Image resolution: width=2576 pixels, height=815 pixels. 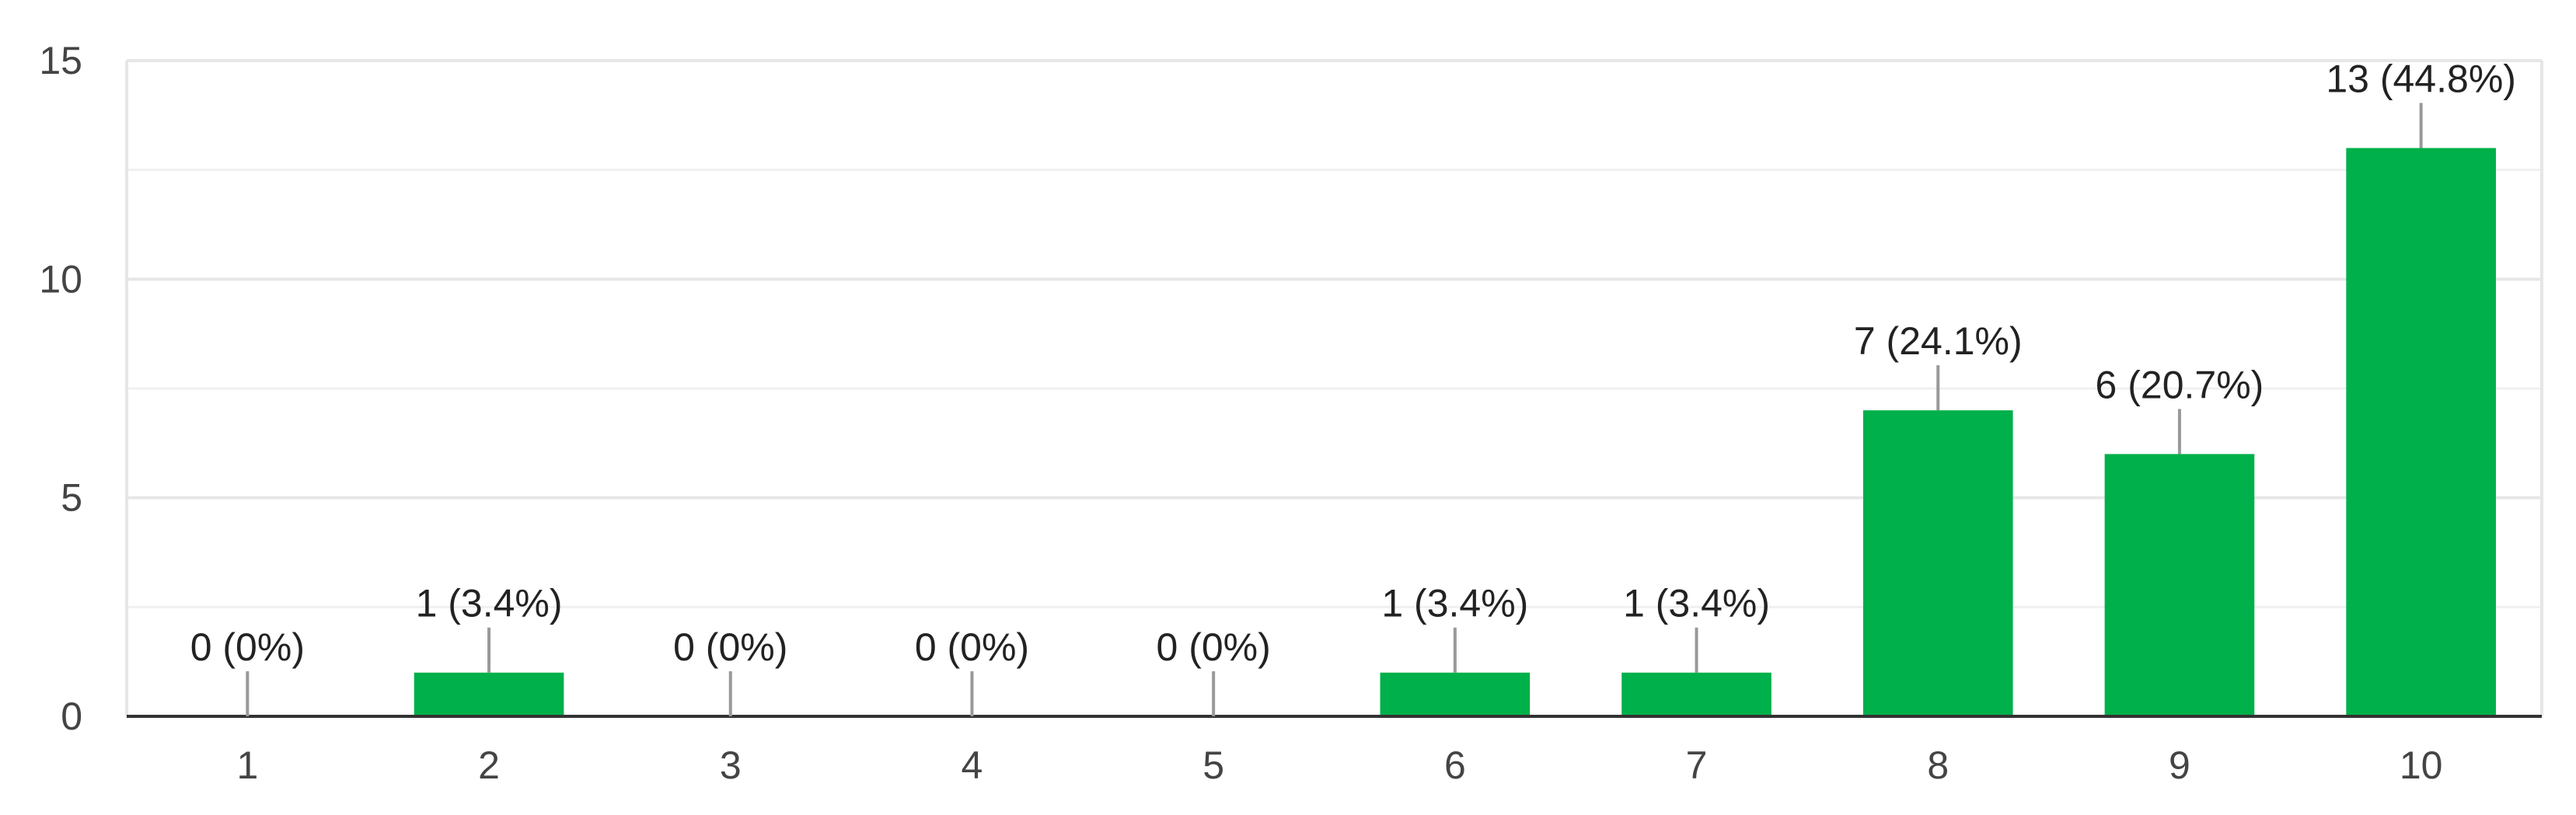 I want to click on x-tick-label-4: 4, so click(x=973, y=765).